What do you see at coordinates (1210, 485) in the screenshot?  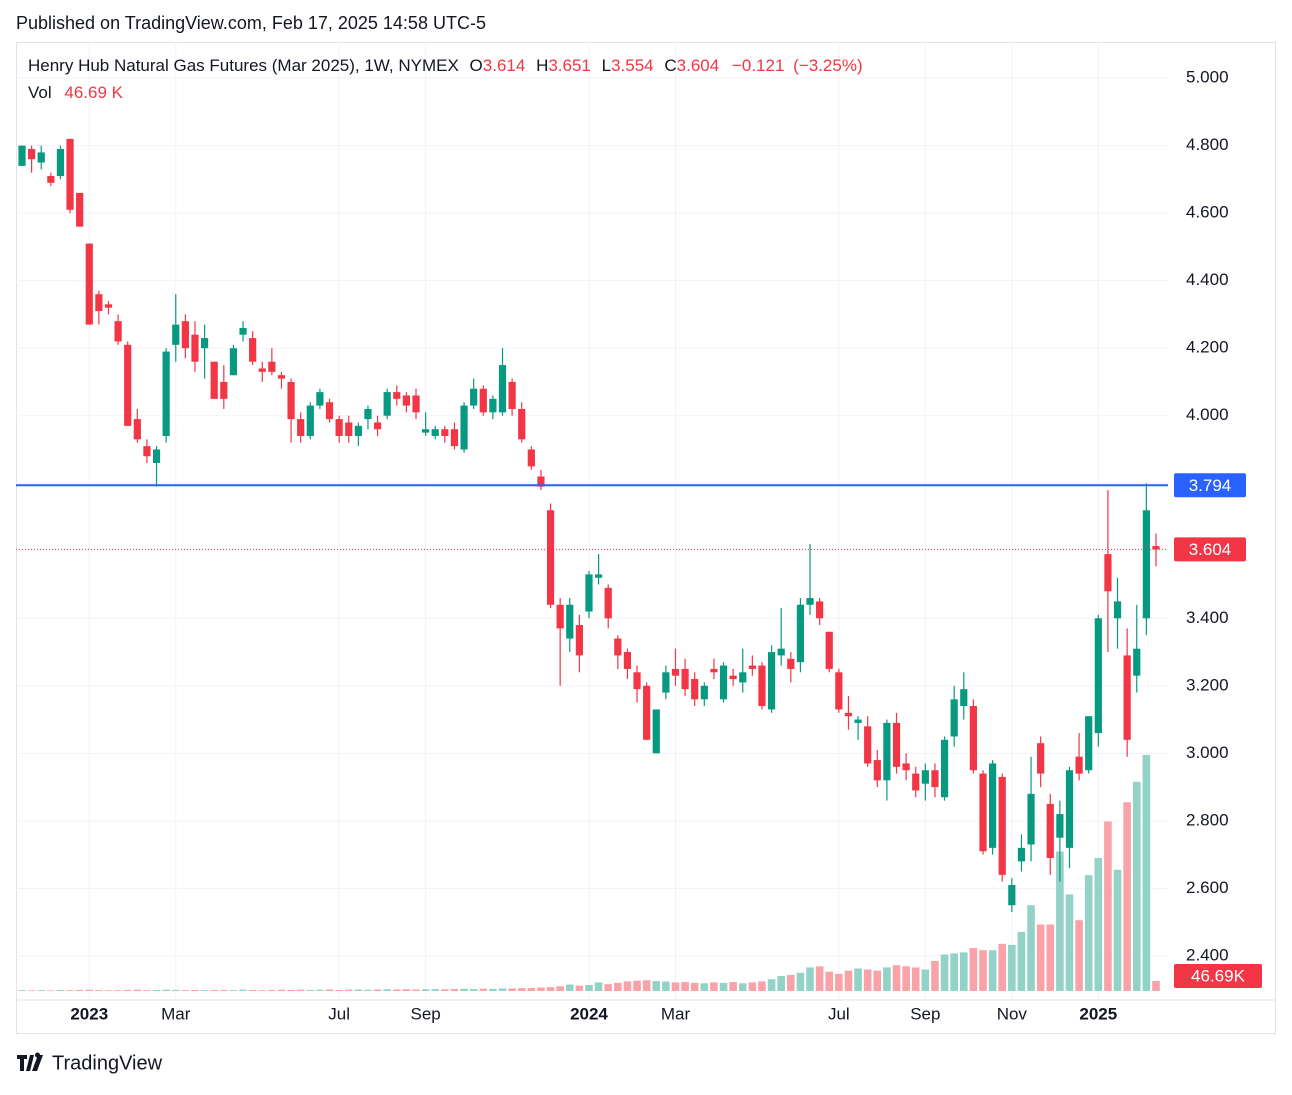 I see `price-tag-label: 3.794` at bounding box center [1210, 485].